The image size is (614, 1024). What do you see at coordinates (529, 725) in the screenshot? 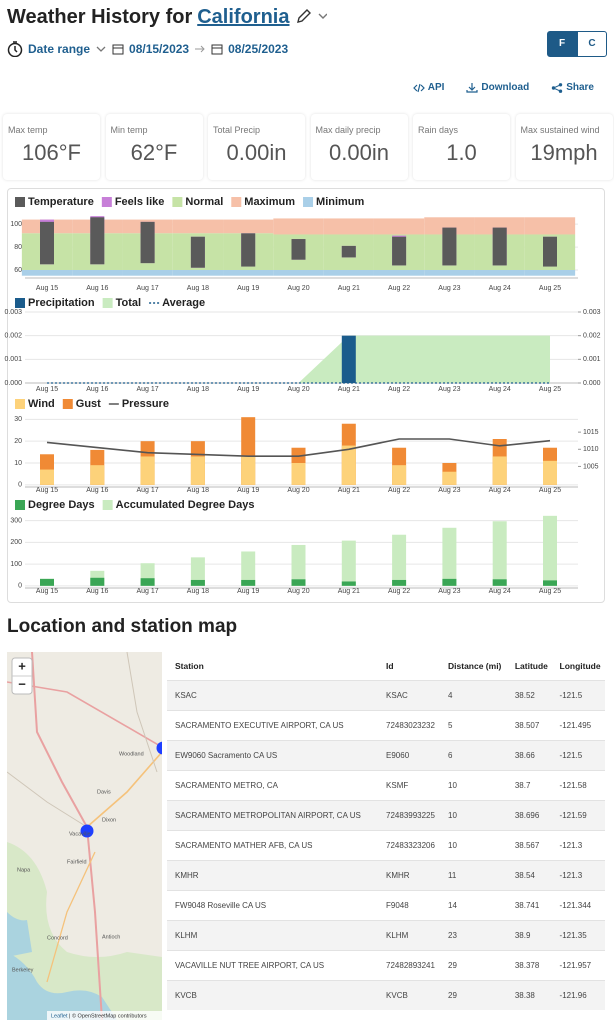
I see `table-cell: 38.507` at bounding box center [529, 725].